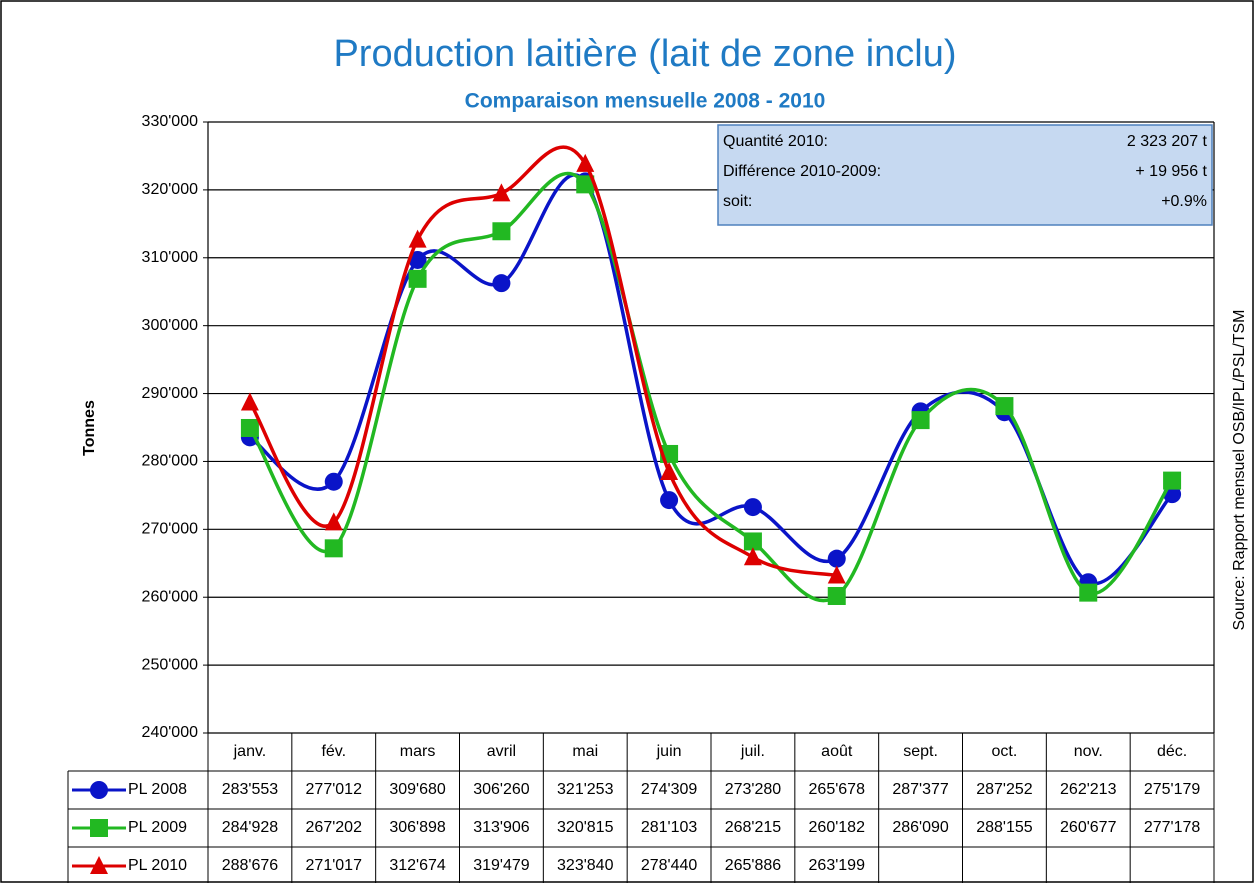 Image resolution: width=1254 pixels, height=883 pixels. I want to click on y-tick-label: 290'000, so click(170, 393).